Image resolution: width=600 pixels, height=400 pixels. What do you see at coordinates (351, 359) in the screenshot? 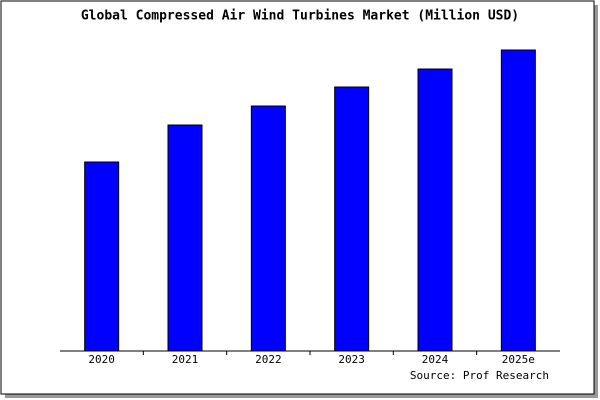
I see `x-tick-label: 2023` at bounding box center [351, 359].